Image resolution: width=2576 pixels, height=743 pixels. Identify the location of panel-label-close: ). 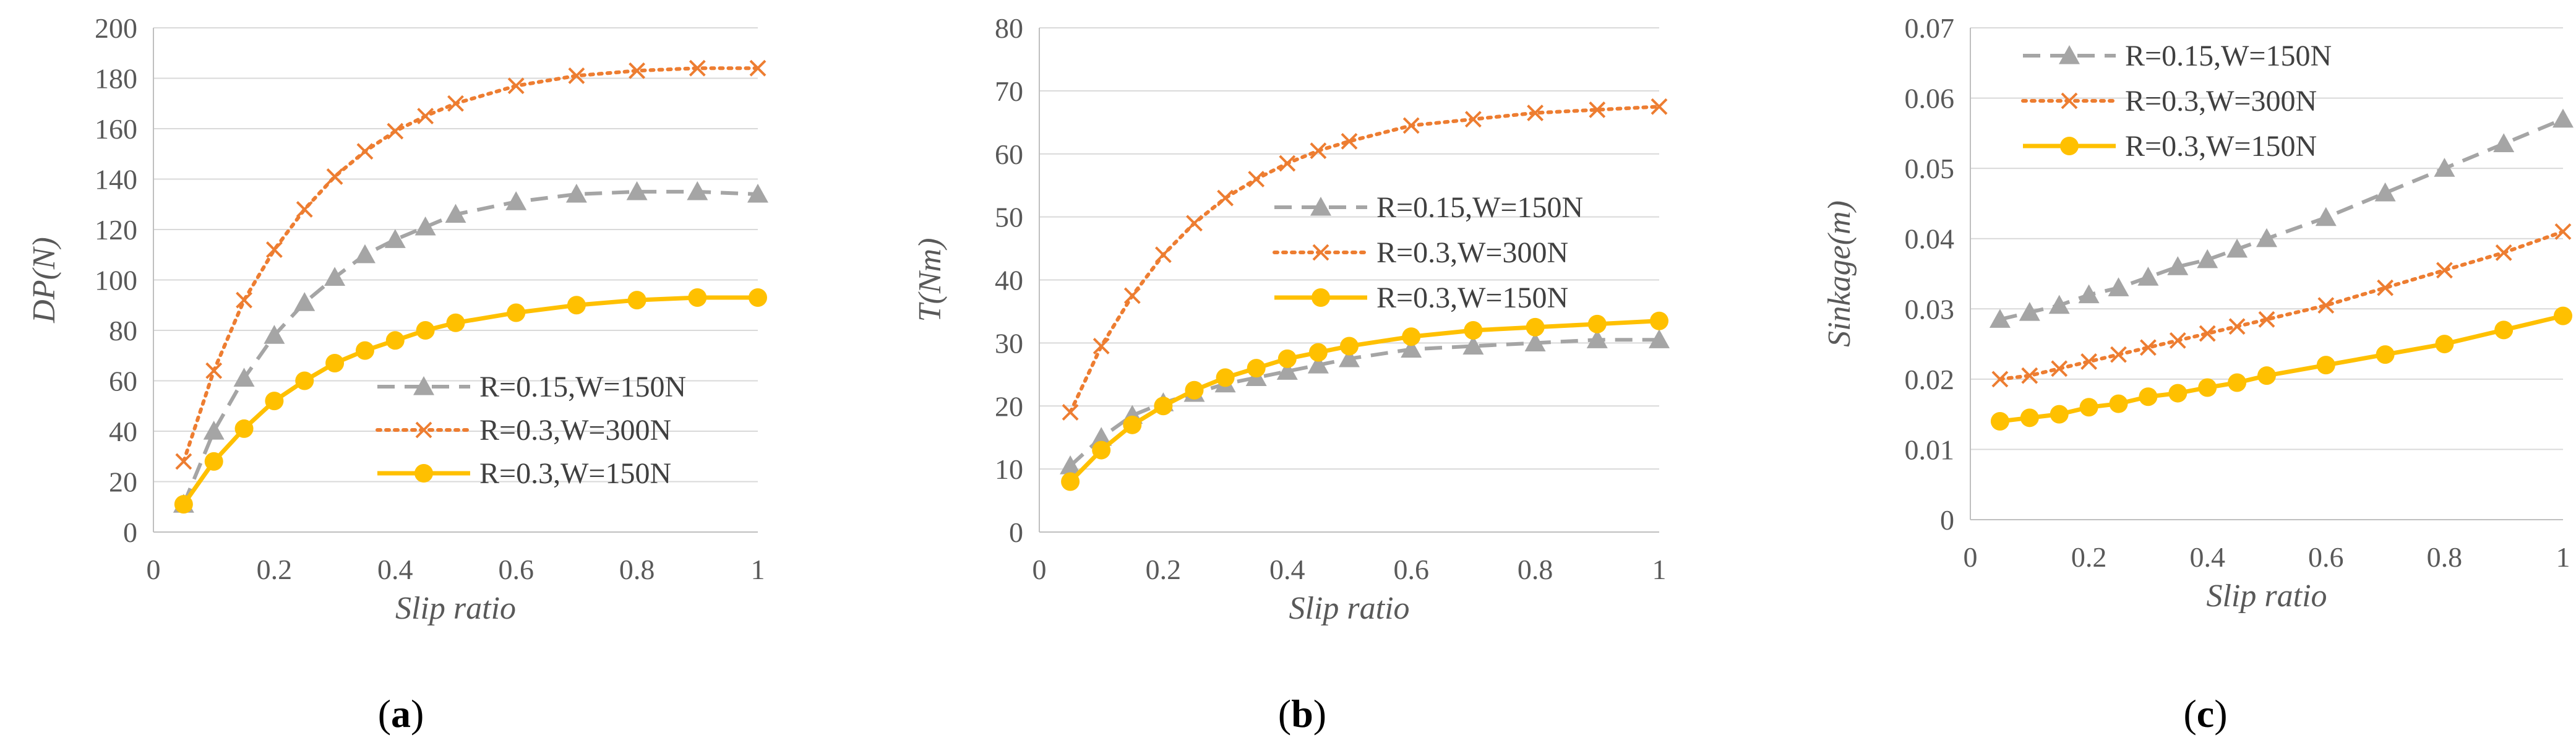
(2220, 714).